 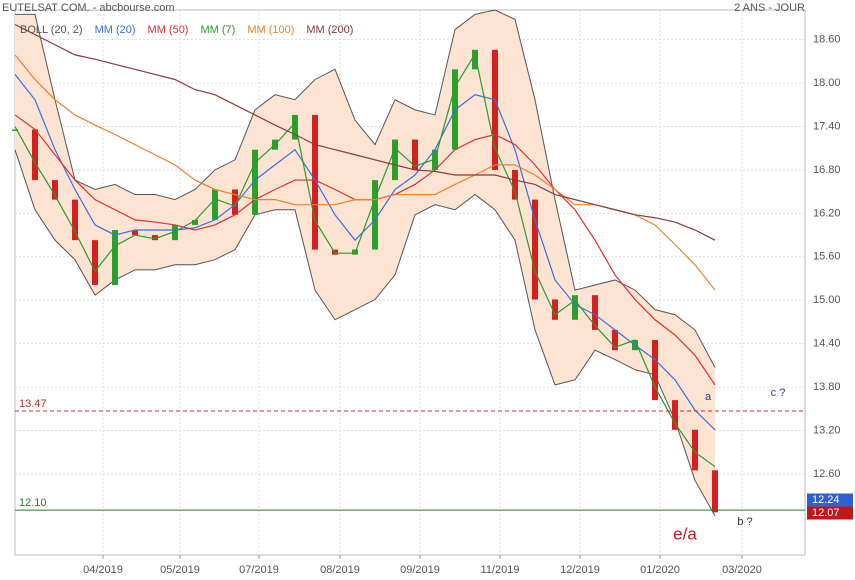 What do you see at coordinates (259, 570) in the screenshot?
I see `x-tick-label: 07/2019` at bounding box center [259, 570].